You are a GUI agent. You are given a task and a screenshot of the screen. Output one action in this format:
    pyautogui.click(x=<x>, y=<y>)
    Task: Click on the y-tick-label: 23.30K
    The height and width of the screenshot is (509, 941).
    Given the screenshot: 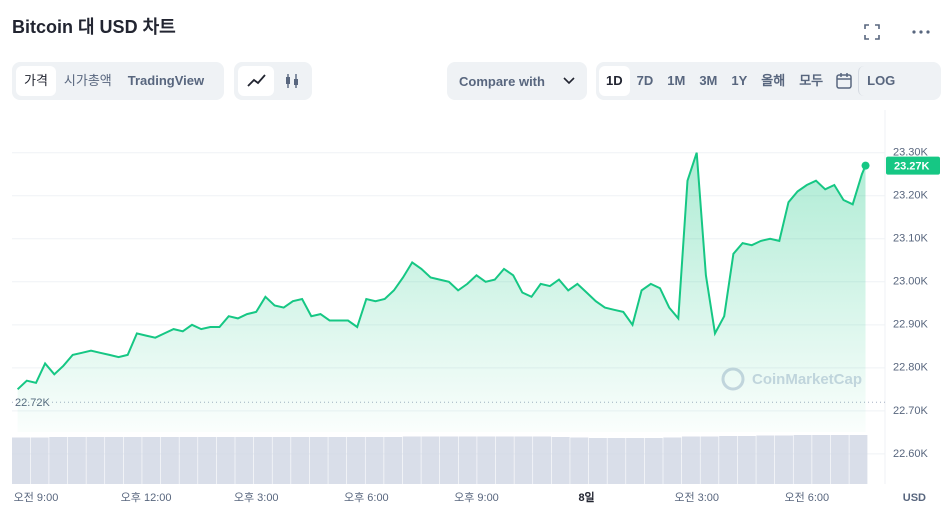 What is the action you would take?
    pyautogui.click(x=911, y=153)
    